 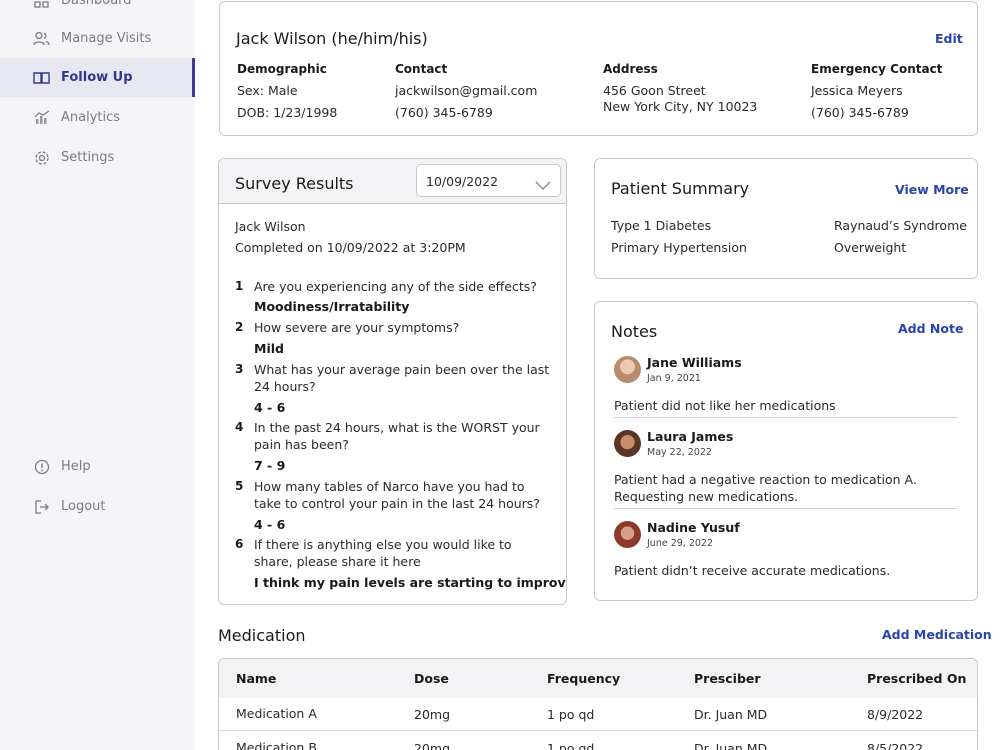 I want to click on chart-icon, so click(x=41, y=117).